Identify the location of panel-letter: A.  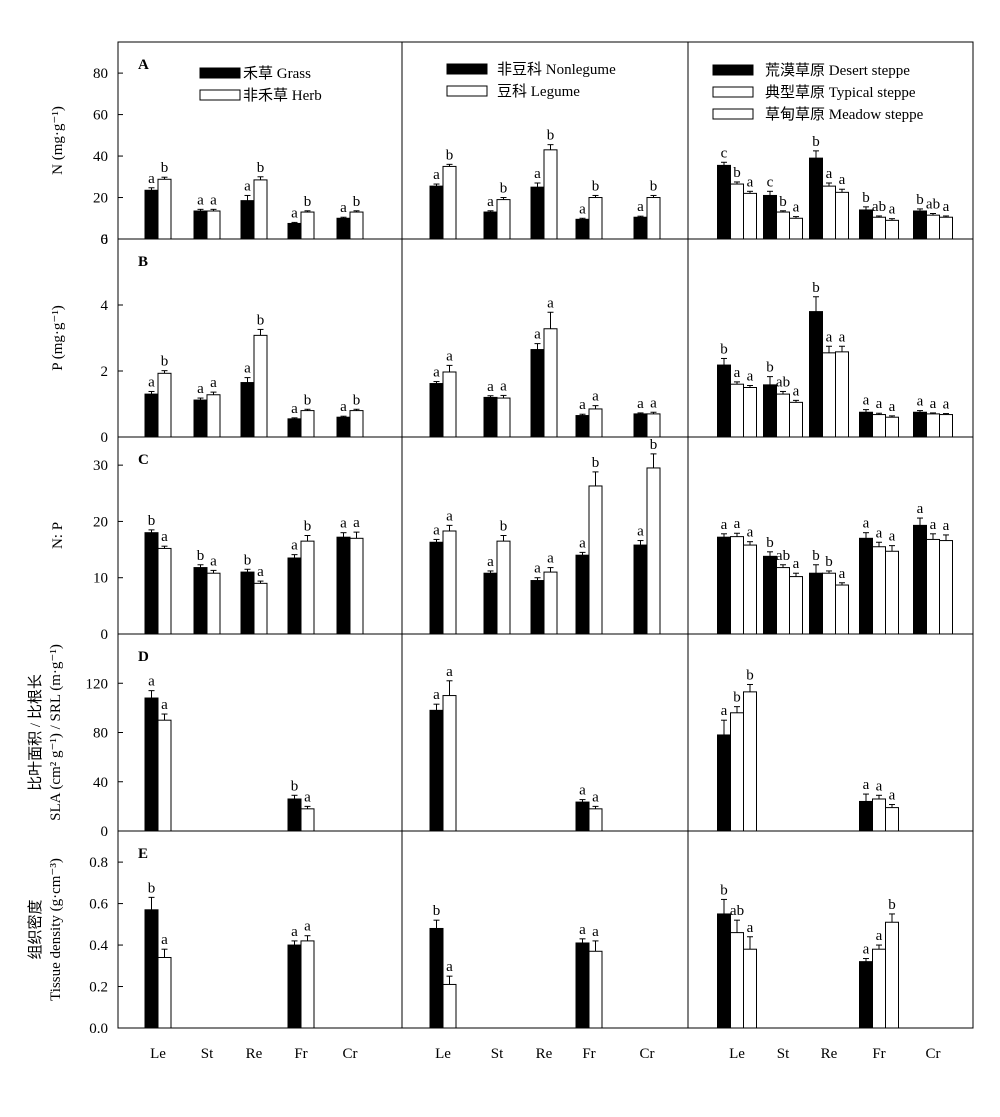
(143, 65).